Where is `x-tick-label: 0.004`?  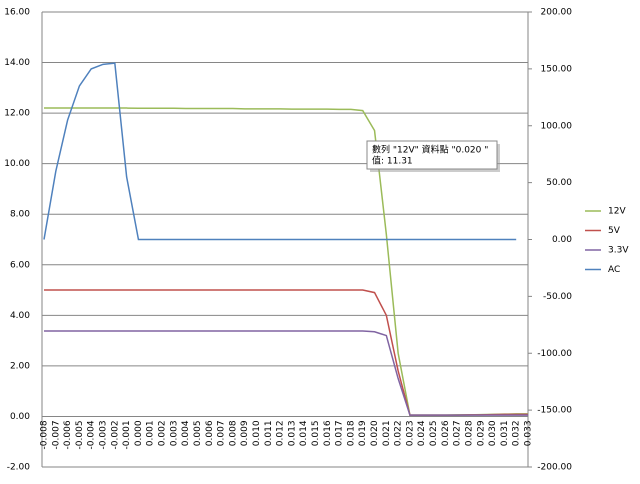
x-tick-label: 0.004 is located at coordinates (186, 433).